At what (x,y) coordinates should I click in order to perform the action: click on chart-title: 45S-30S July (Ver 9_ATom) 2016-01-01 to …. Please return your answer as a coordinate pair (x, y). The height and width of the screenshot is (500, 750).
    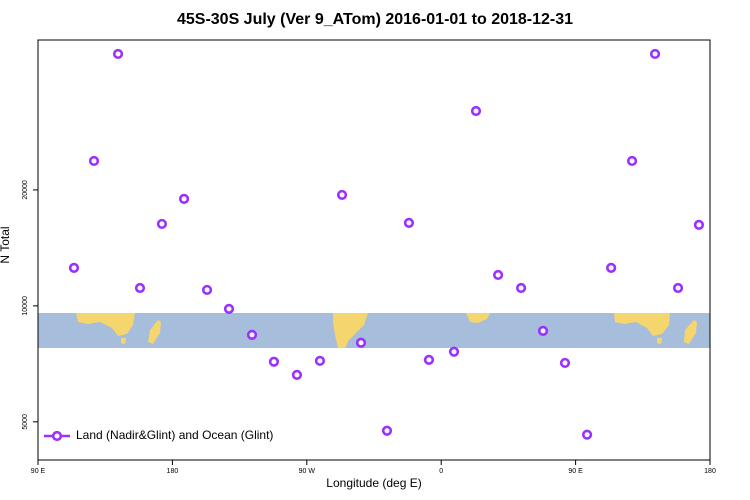
    Looking at the image, I should click on (375, 19).